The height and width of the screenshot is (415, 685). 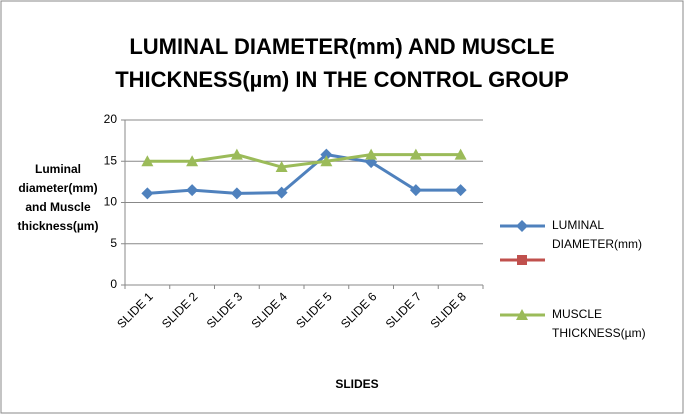 What do you see at coordinates (359, 310) in the screenshot?
I see `x-tick-label: SLIDE 6` at bounding box center [359, 310].